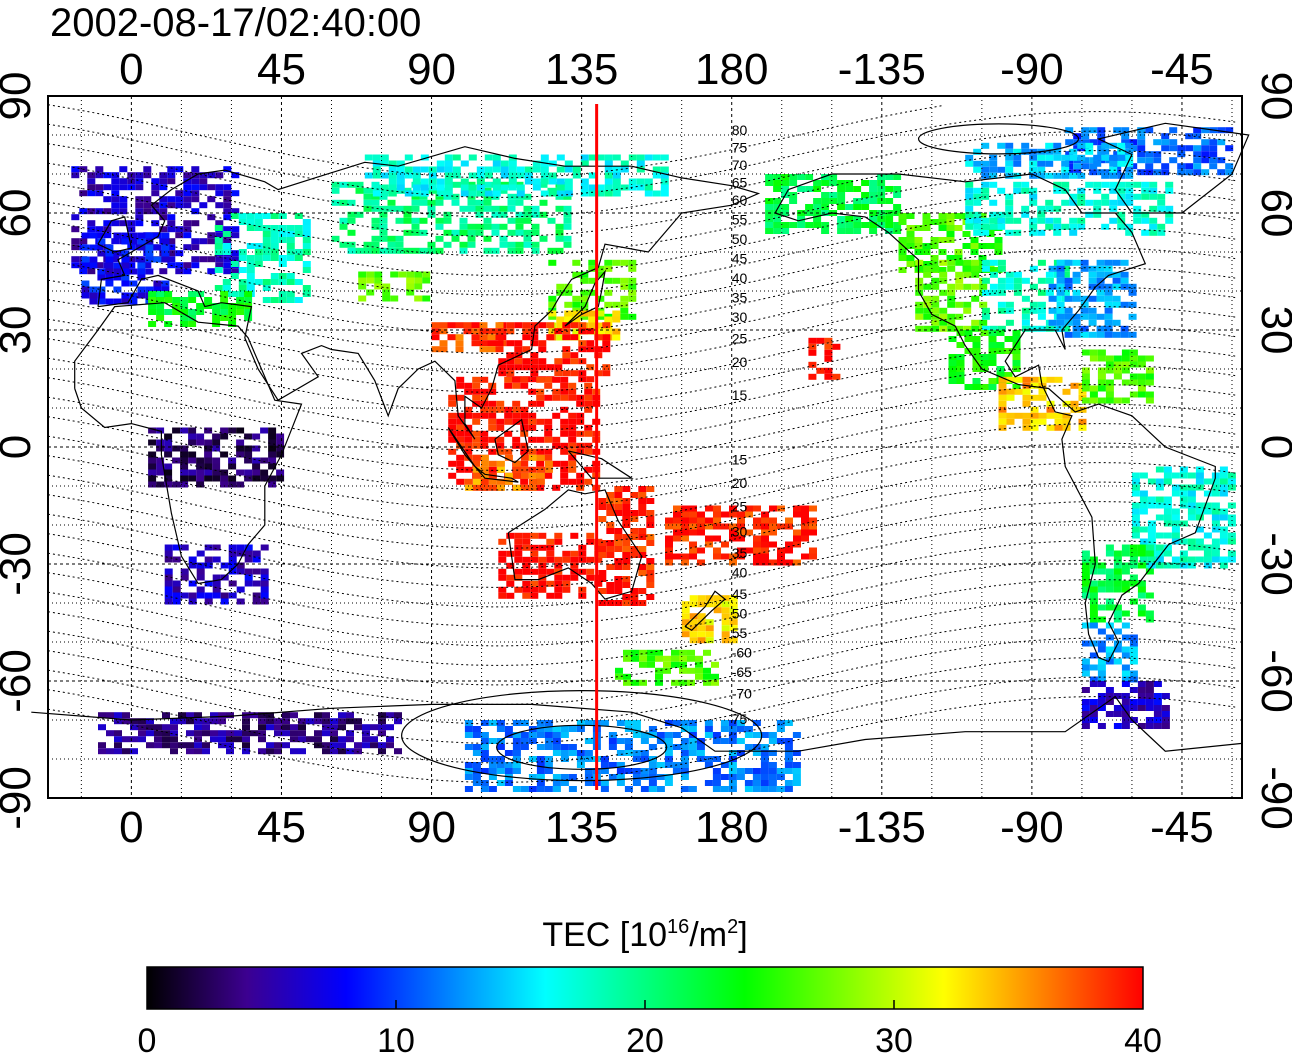 The image size is (1292, 1057). Describe the element at coordinates (641, 291) in the screenshot. I see `mag-contour` at that location.